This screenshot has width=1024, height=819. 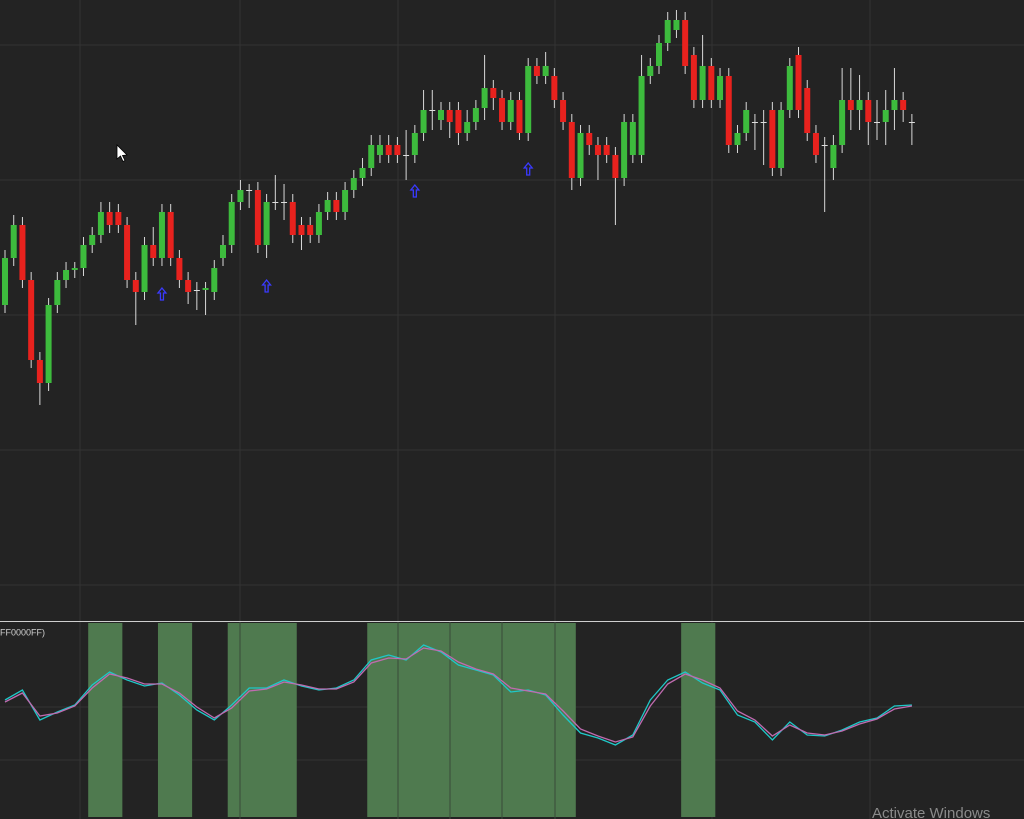 What do you see at coordinates (931, 812) in the screenshot?
I see `watermark: Activate Windows` at bounding box center [931, 812].